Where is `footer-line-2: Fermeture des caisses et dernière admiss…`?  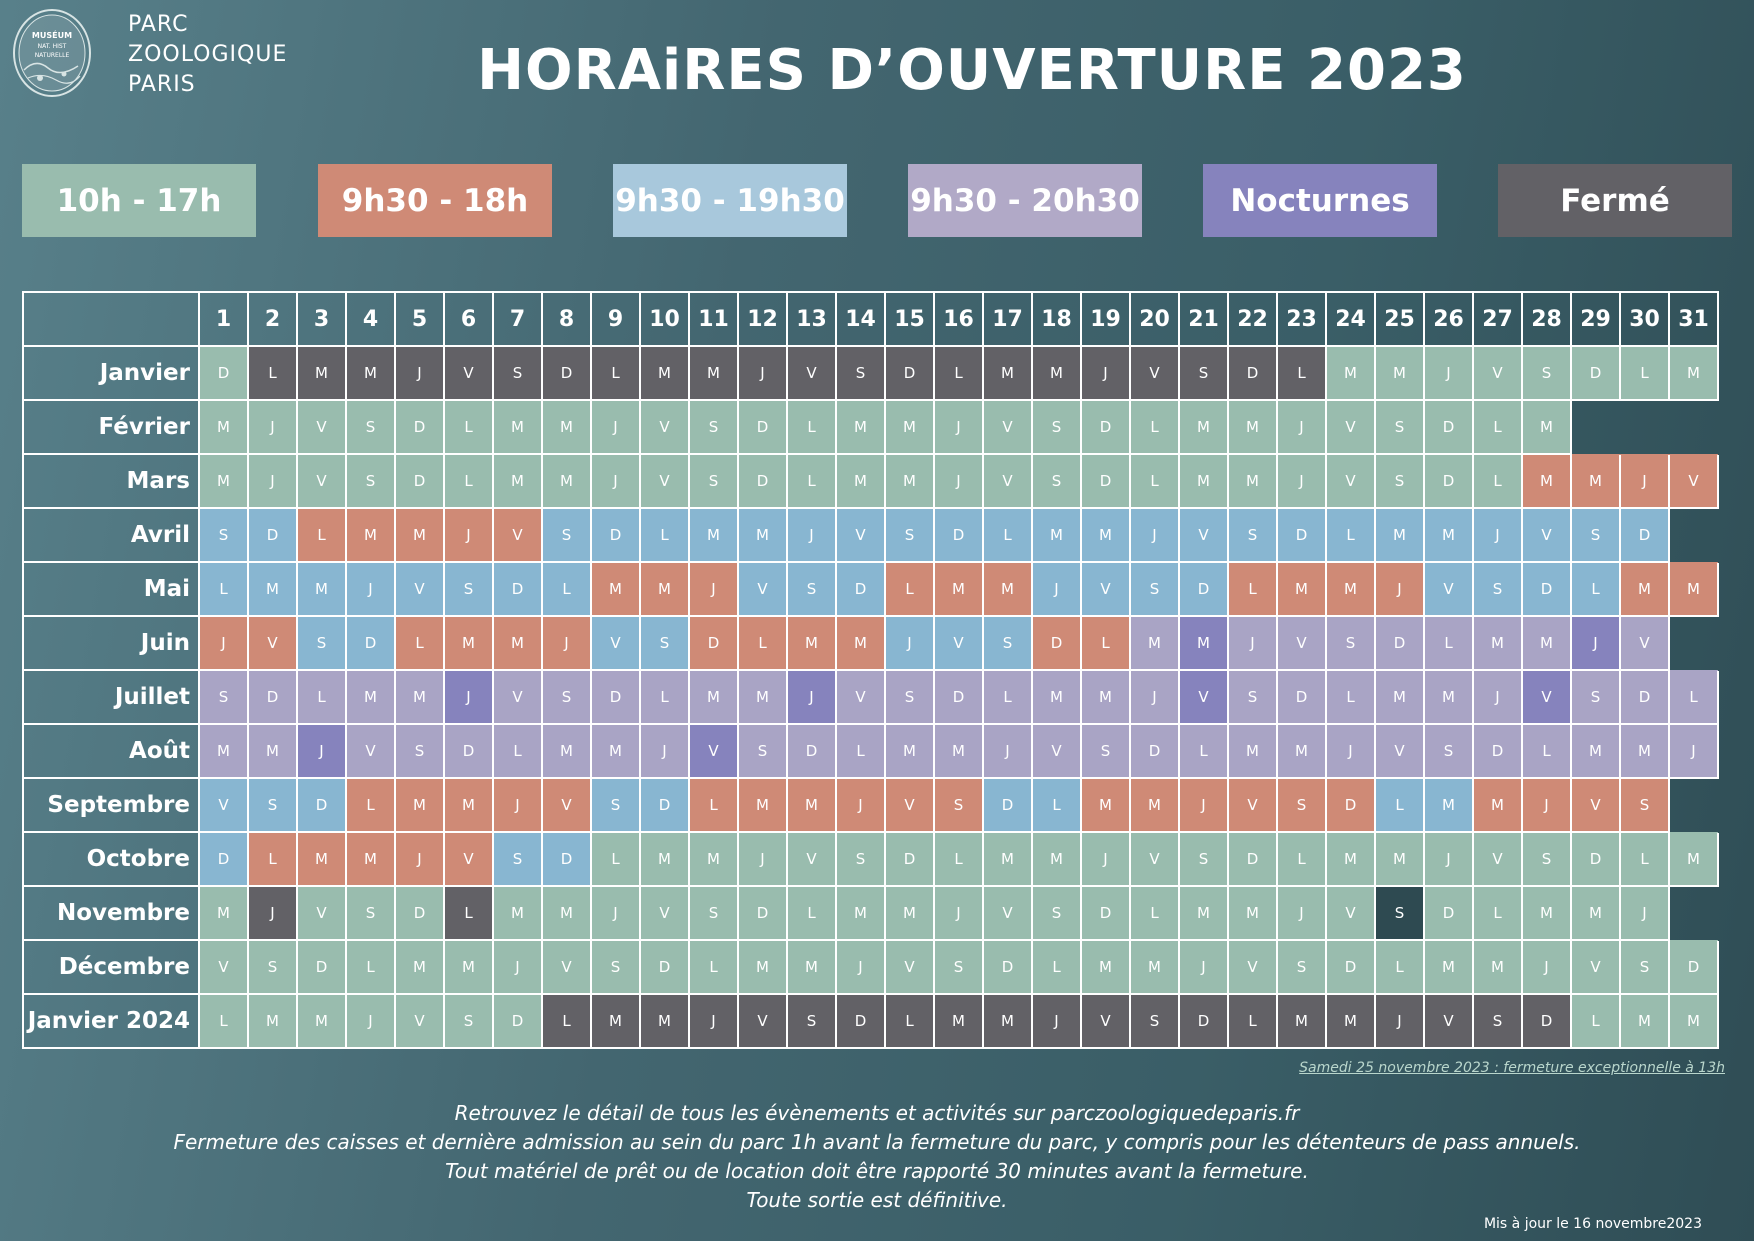
footer-line-2: Fermeture des caisses et dernière admiss… is located at coordinates (877, 1142).